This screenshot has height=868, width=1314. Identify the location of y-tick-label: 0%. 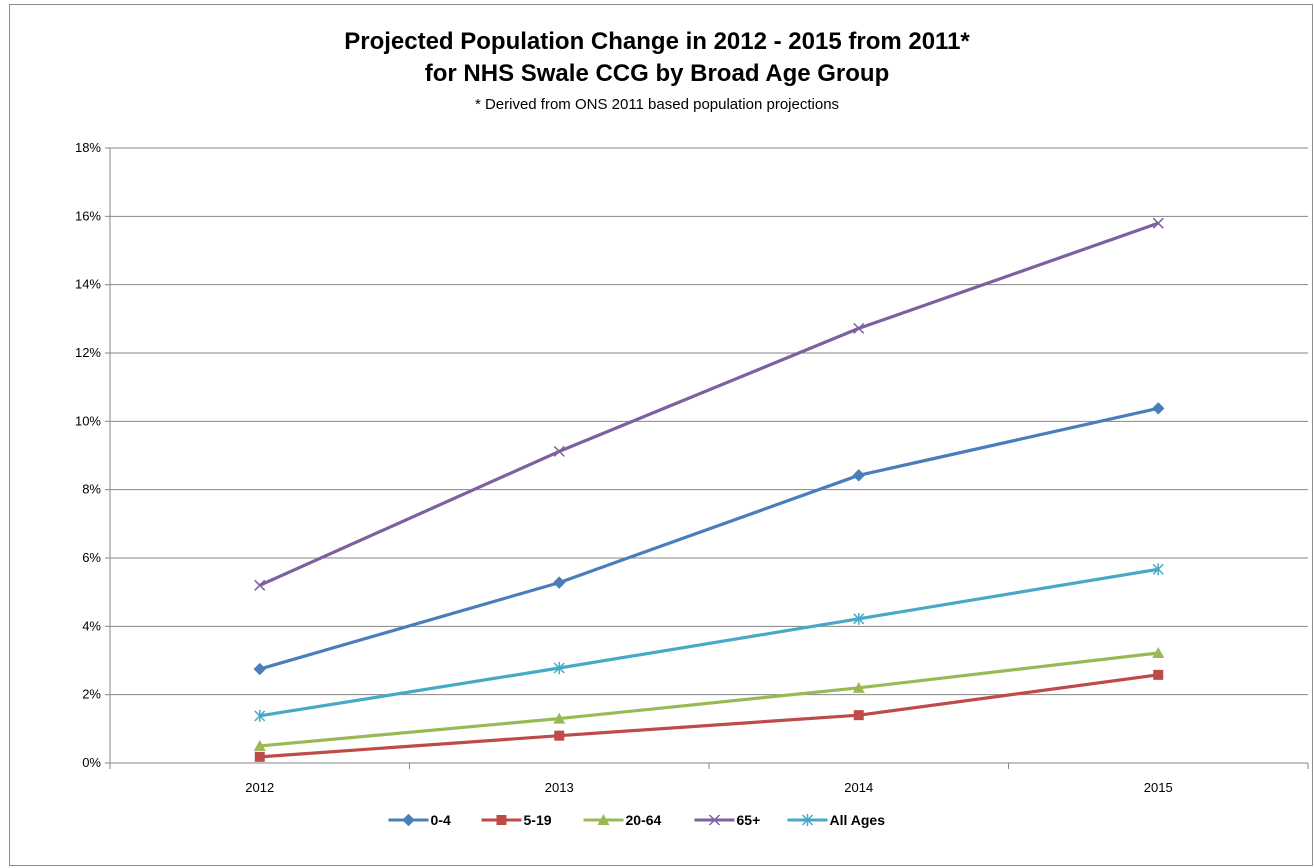
(91, 762).